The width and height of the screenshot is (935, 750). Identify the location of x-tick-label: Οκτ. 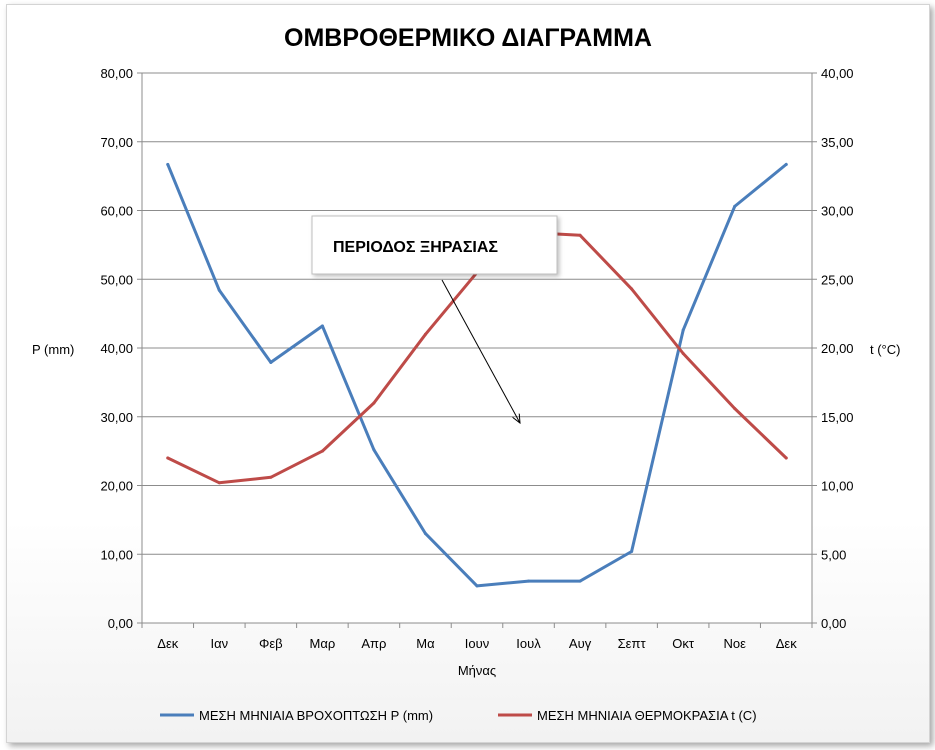
(683, 643).